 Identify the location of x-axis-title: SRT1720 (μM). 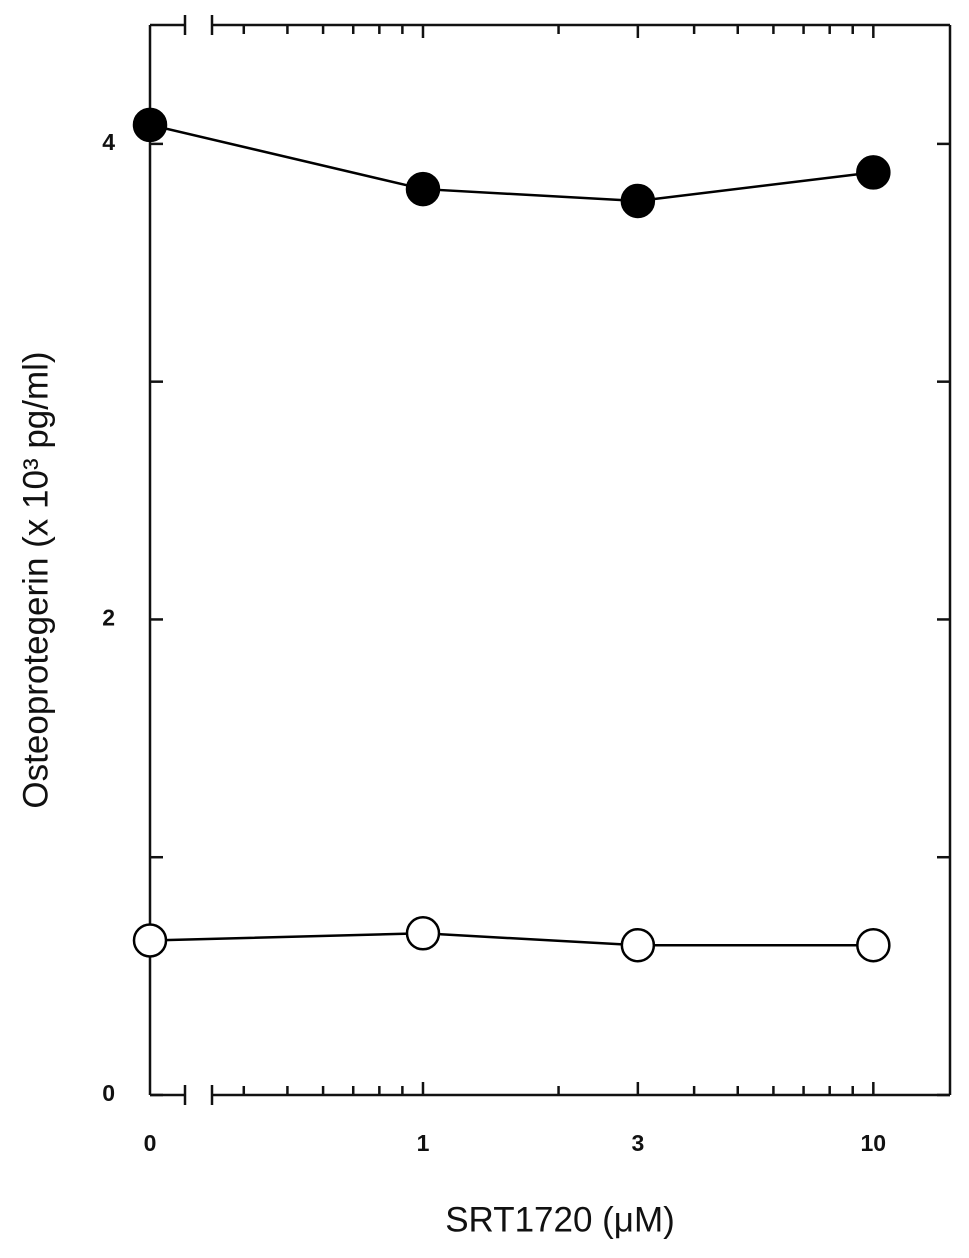
(560, 1219).